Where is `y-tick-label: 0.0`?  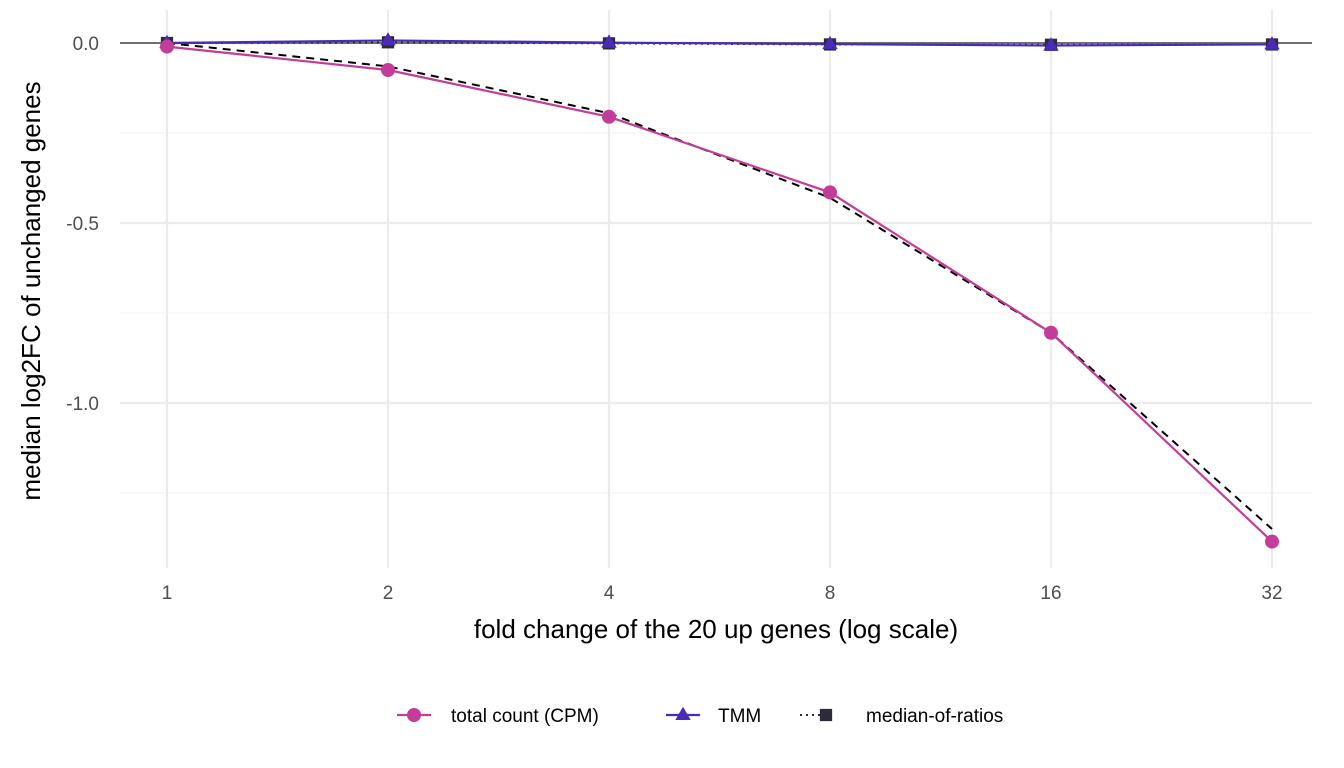
y-tick-label: 0.0 is located at coordinates (86, 44).